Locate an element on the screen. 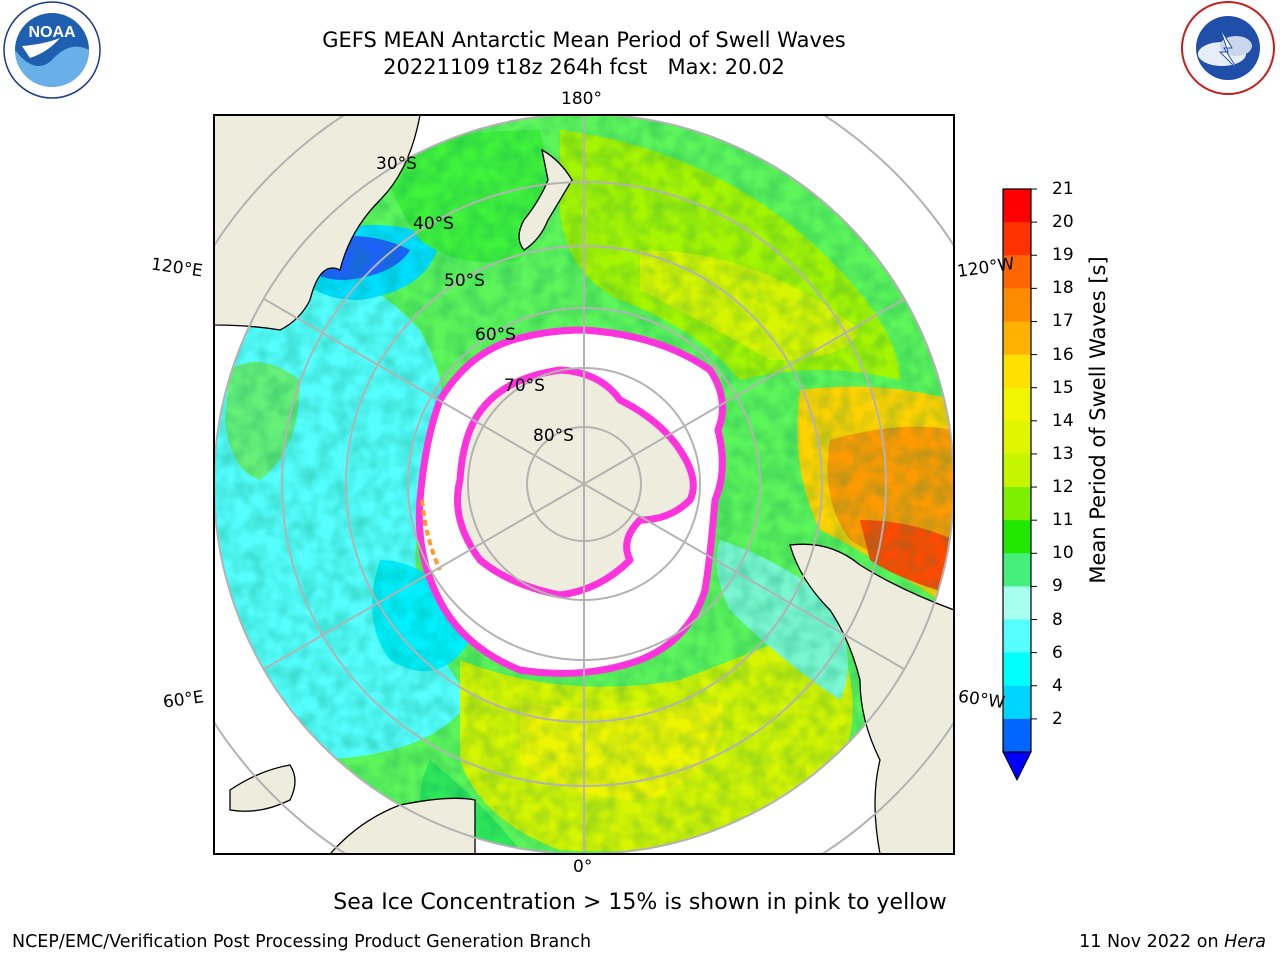 This screenshot has height=960, width=1280. colorbar-tick-label: 9 is located at coordinates (1057, 586).